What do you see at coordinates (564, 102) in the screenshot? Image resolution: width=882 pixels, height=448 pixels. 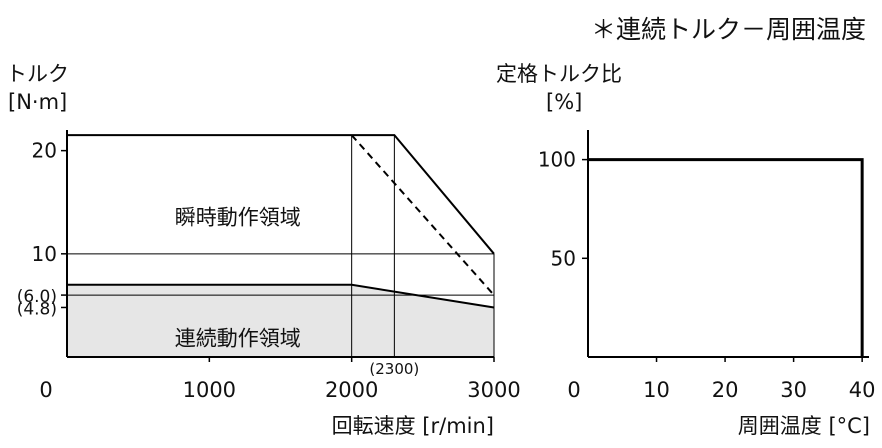 I see `ratio-unit-label: [%]` at bounding box center [564, 102].